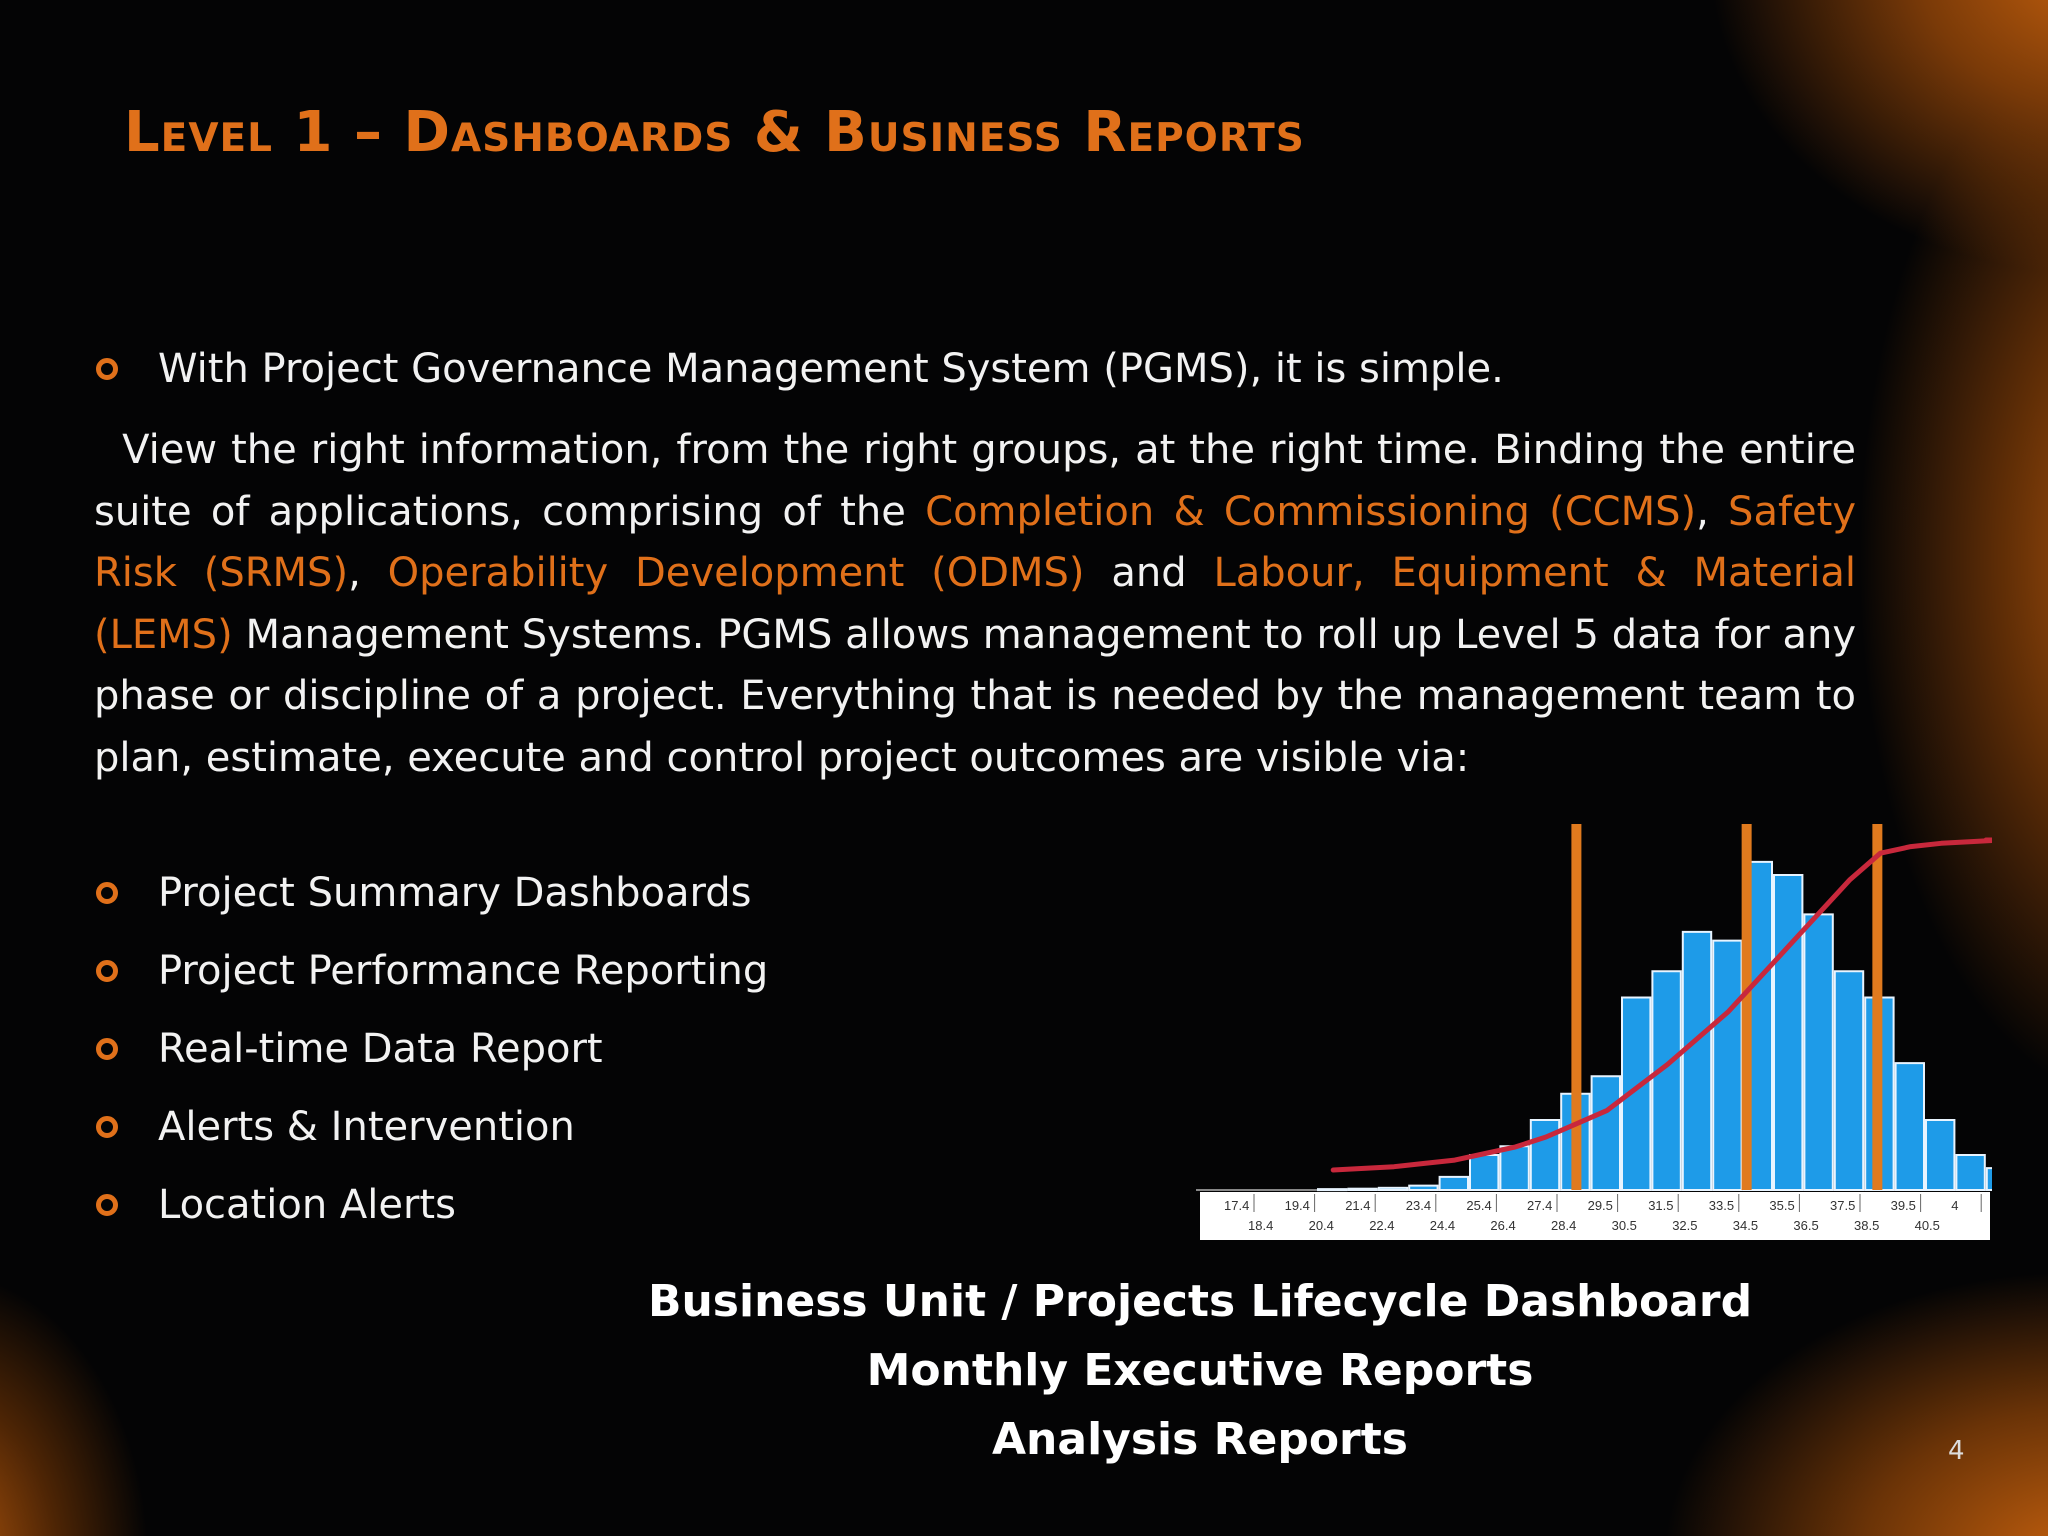  Describe the element at coordinates (1721, 1205) in the screenshot. I see `chart-tick-label: 33.5` at that location.